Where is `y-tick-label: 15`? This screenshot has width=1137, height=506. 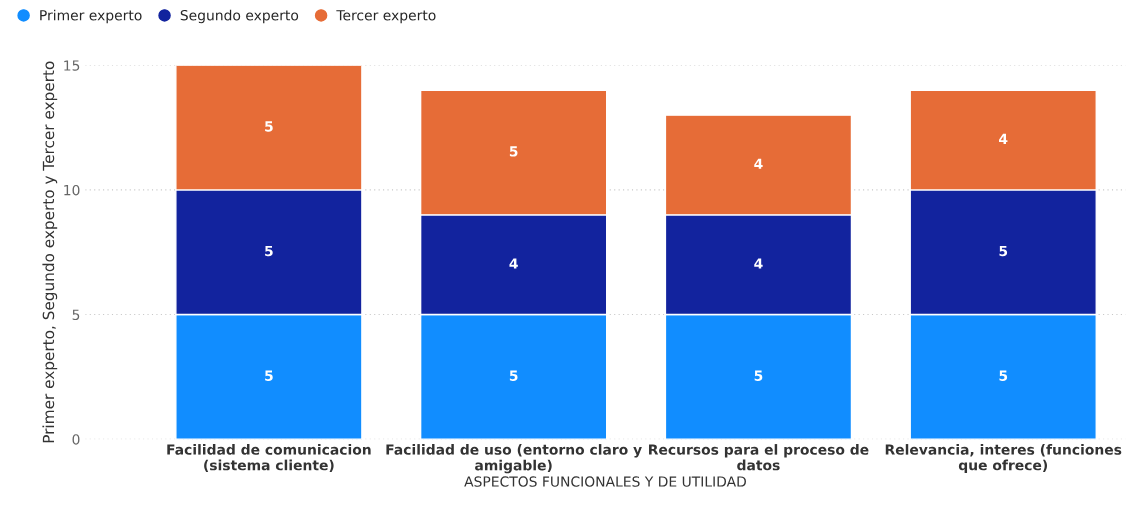 y-tick-label: 15 is located at coordinates (72, 65).